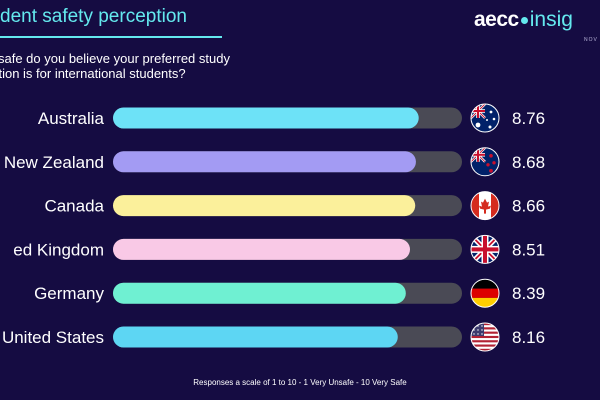 The image size is (600, 400). I want to click on bar-row: Australia 8.76, so click(291, 118).